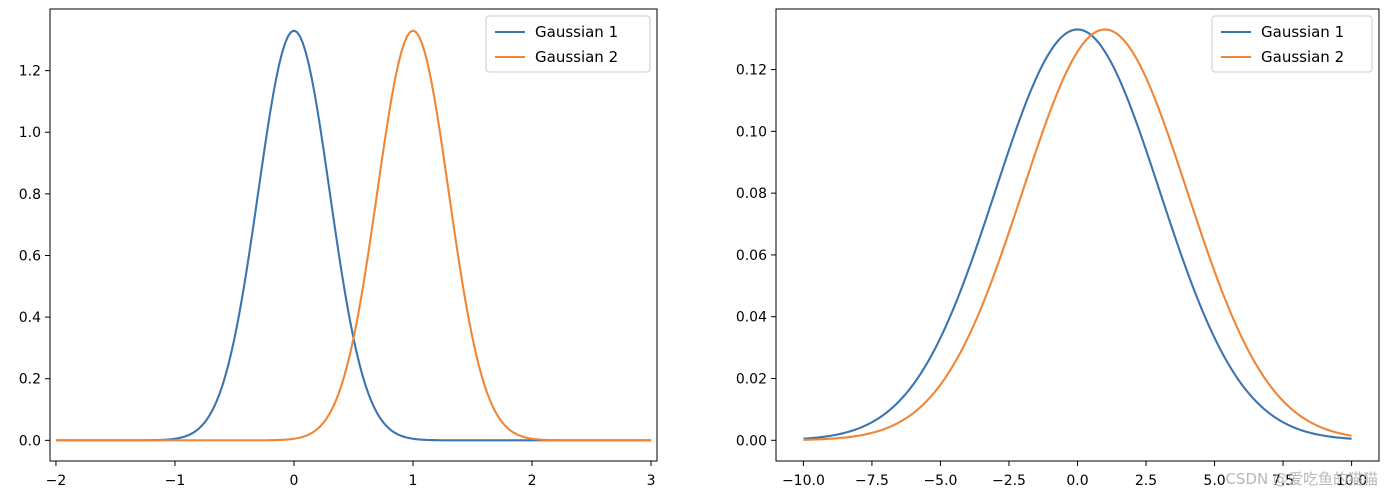  What do you see at coordinates (803, 481) in the screenshot?
I see `x-tick-label: −10.0` at bounding box center [803, 481].